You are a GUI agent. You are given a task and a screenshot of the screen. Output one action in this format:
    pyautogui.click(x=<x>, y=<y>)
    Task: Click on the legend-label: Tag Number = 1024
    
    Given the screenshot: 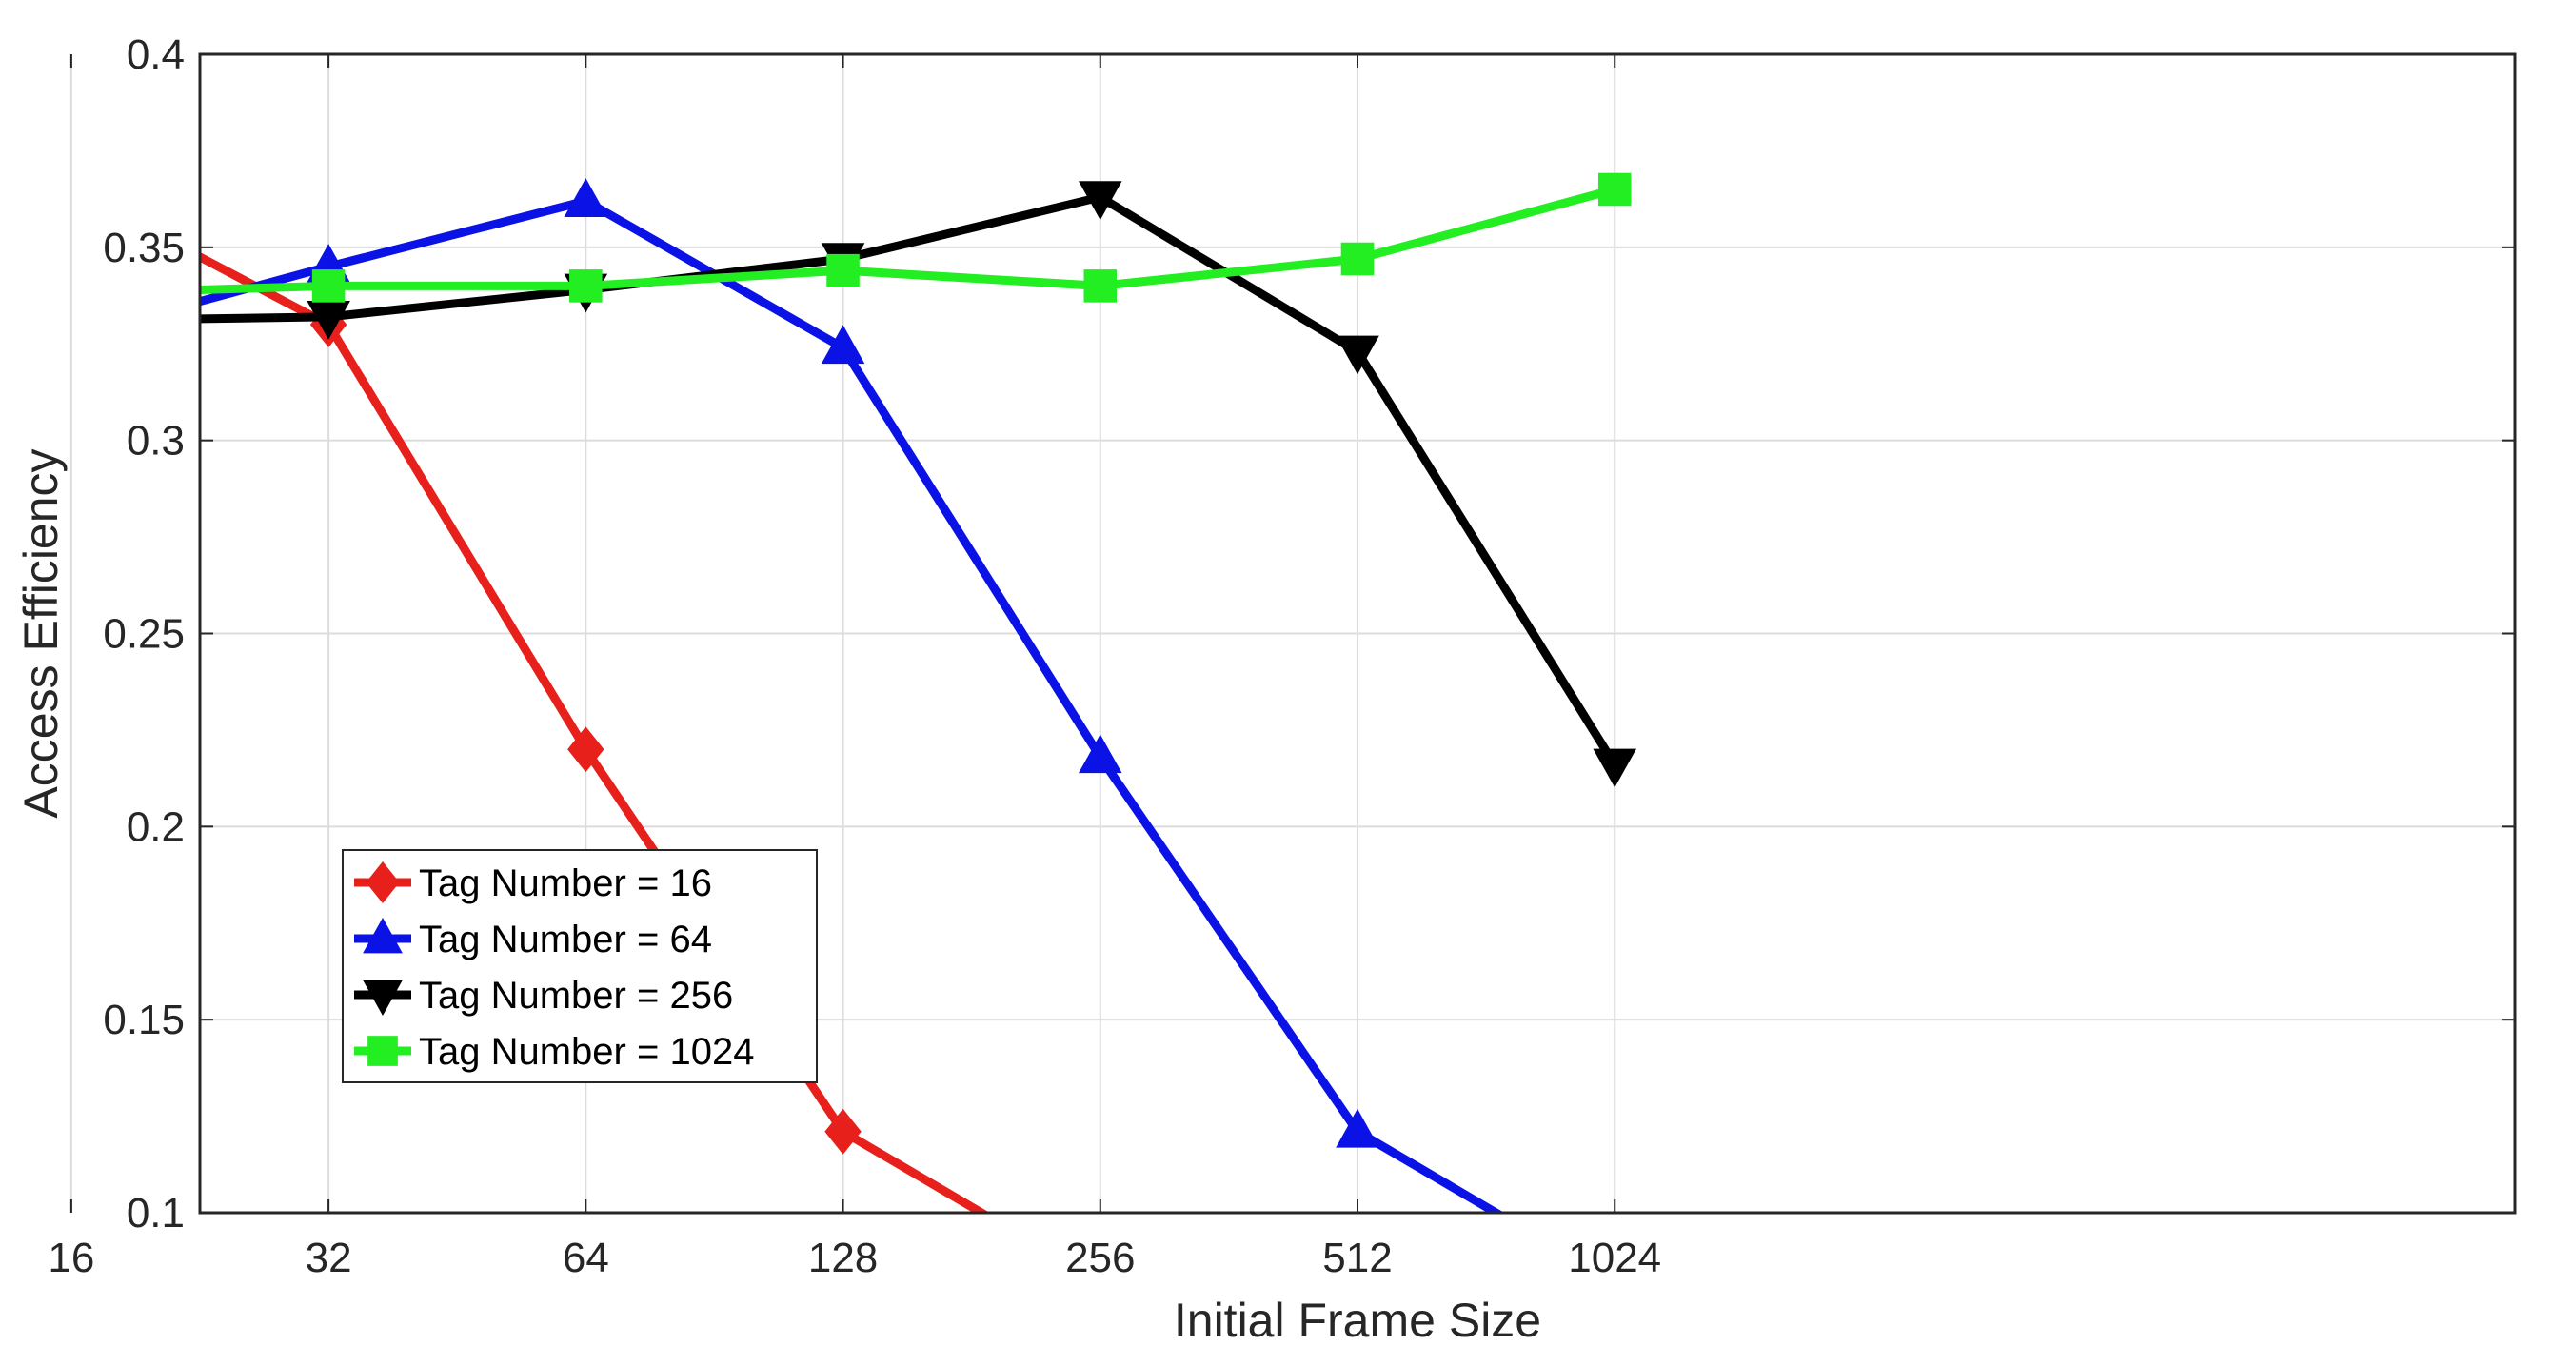 What is the action you would take?
    pyautogui.click(x=586, y=1052)
    